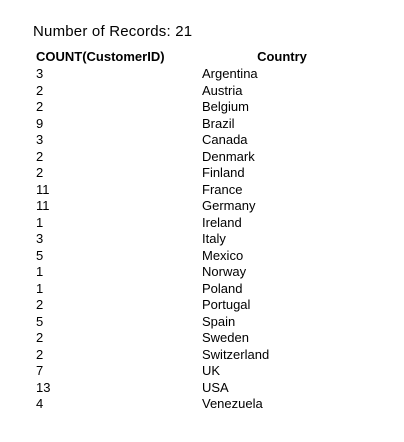  Describe the element at coordinates (197, 223) in the screenshot. I see `table-row: 1 Ireland` at that location.